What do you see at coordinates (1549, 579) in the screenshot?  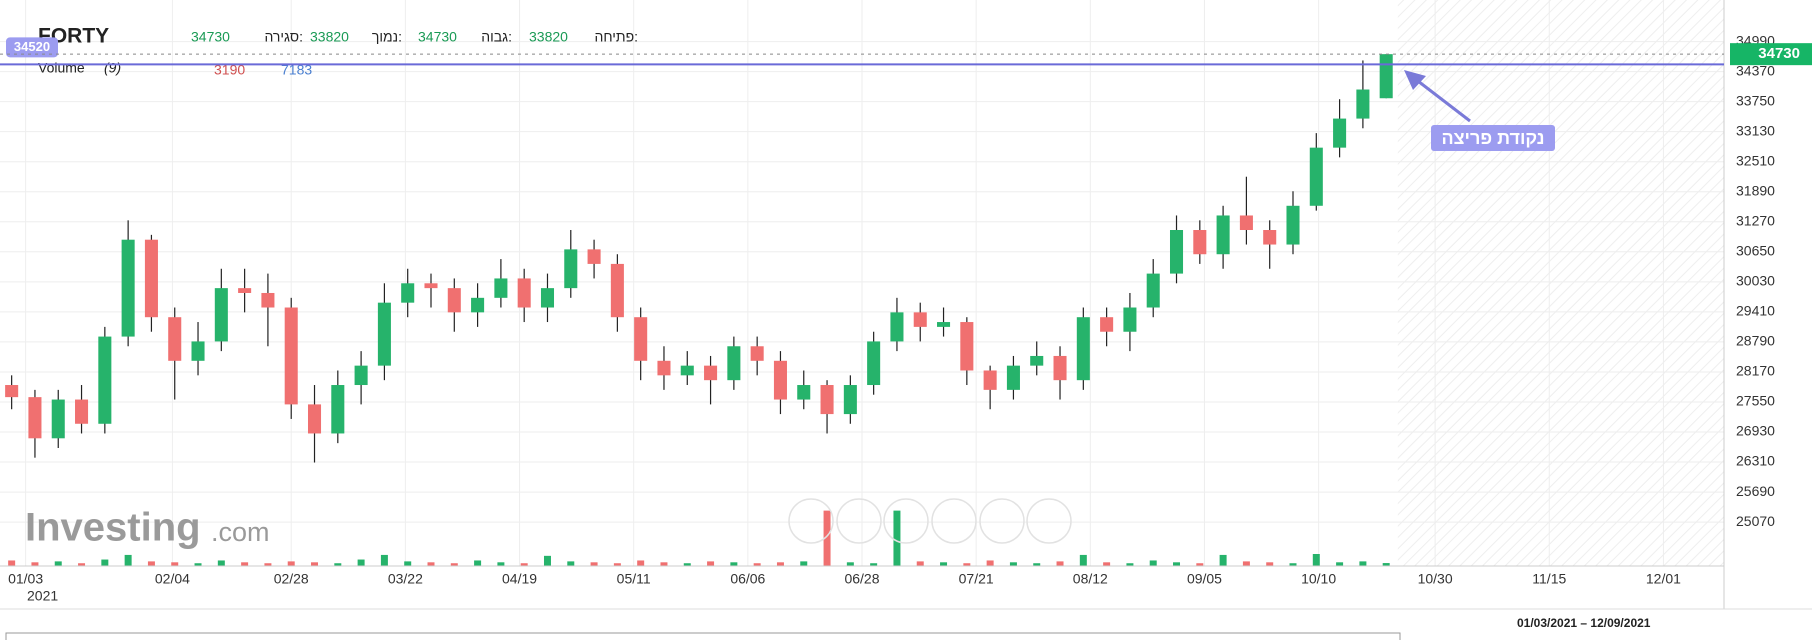 I see `x-tick-label: 11/15` at bounding box center [1549, 579].